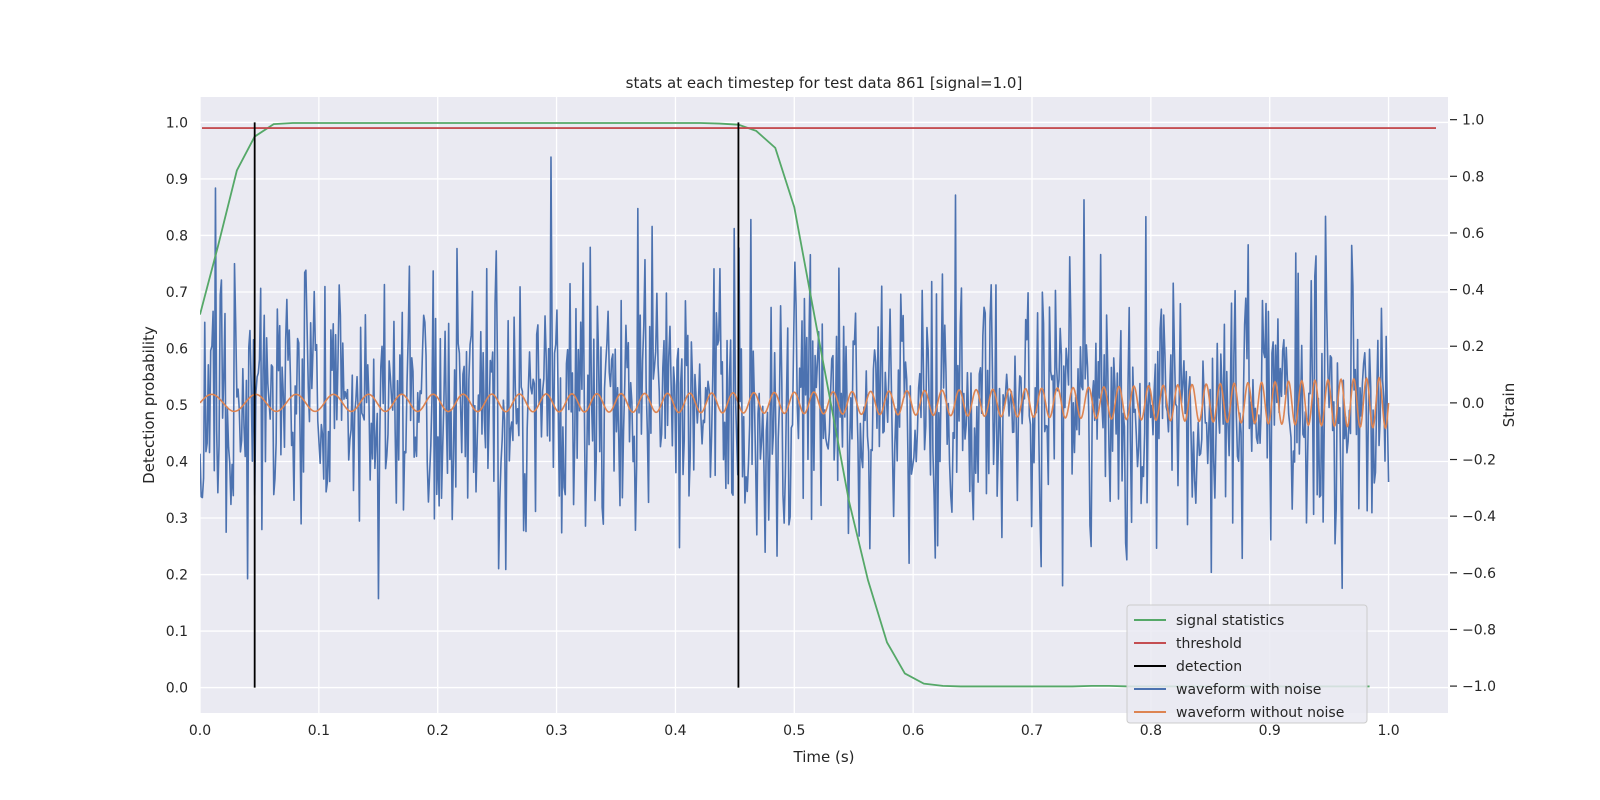  Describe the element at coordinates (319, 731) in the screenshot. I see `x-tick-label: 0.1` at that location.